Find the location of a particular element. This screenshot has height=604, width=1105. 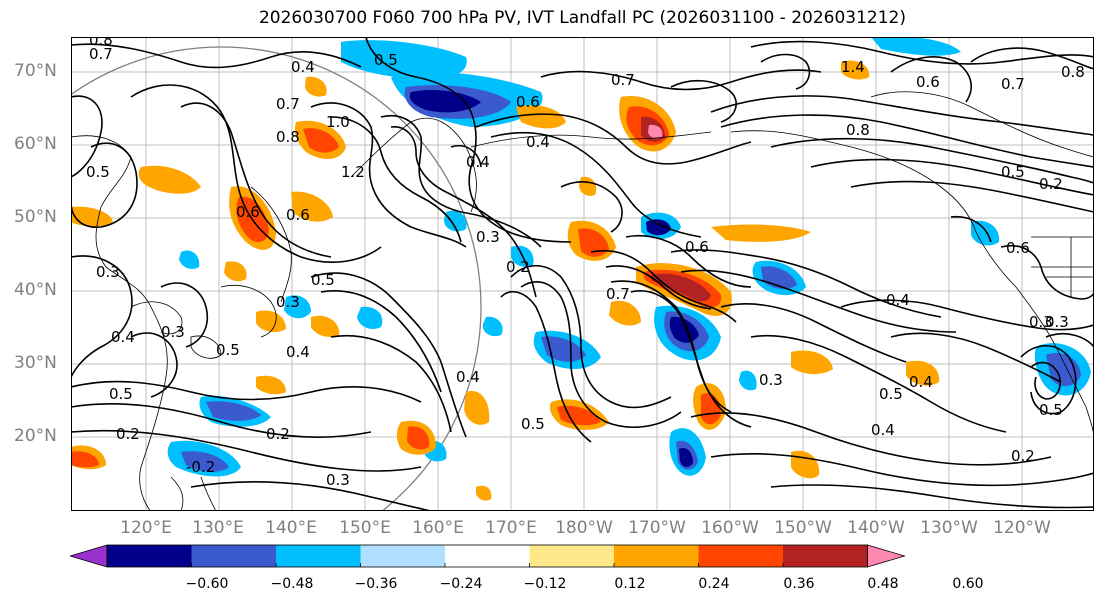

colorbar-frame is located at coordinates (487, 556).